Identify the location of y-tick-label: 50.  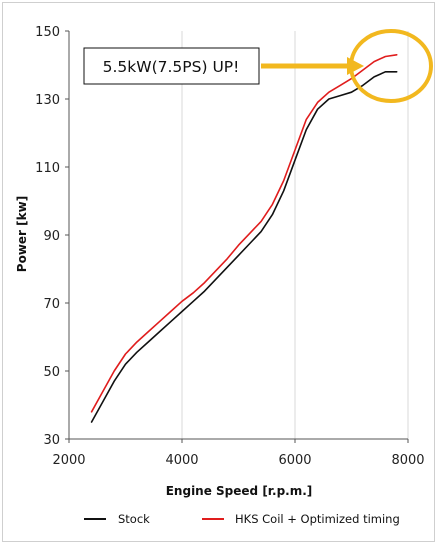
(51, 372).